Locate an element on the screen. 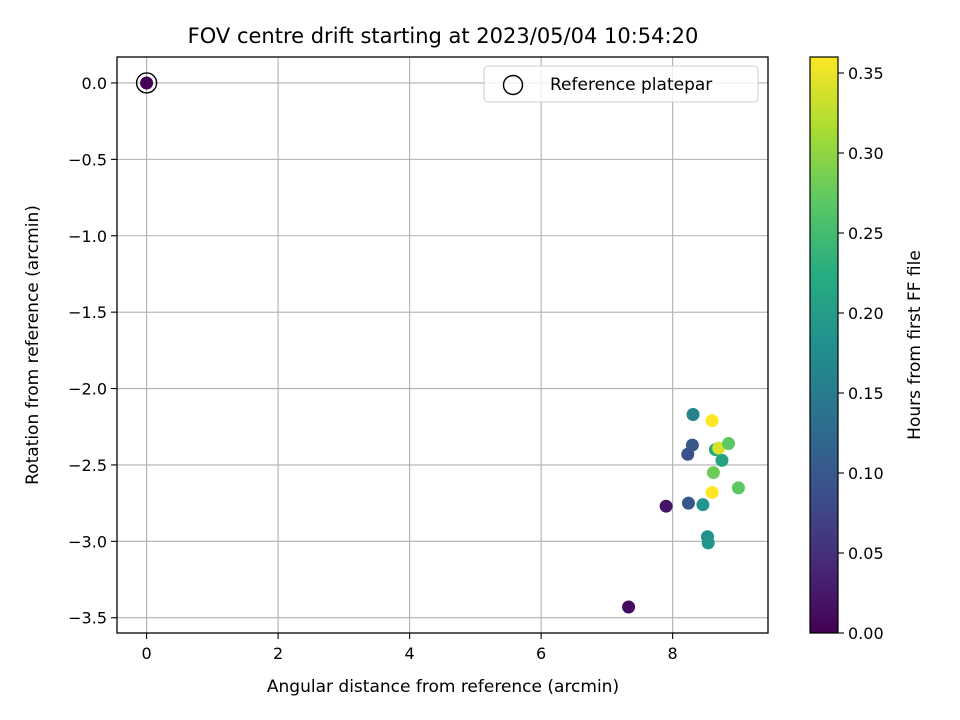  colorbar-tick-label: 0.20 is located at coordinates (866, 313).